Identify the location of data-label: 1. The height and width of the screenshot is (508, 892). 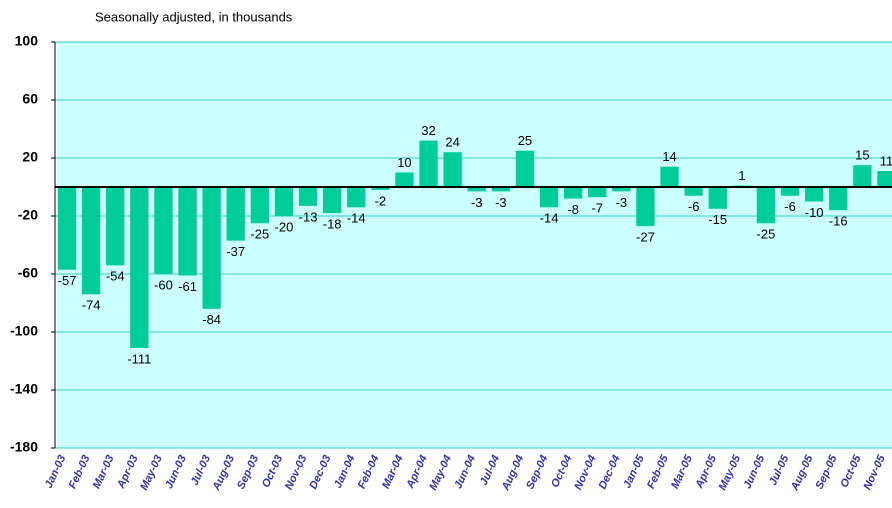
(741, 175).